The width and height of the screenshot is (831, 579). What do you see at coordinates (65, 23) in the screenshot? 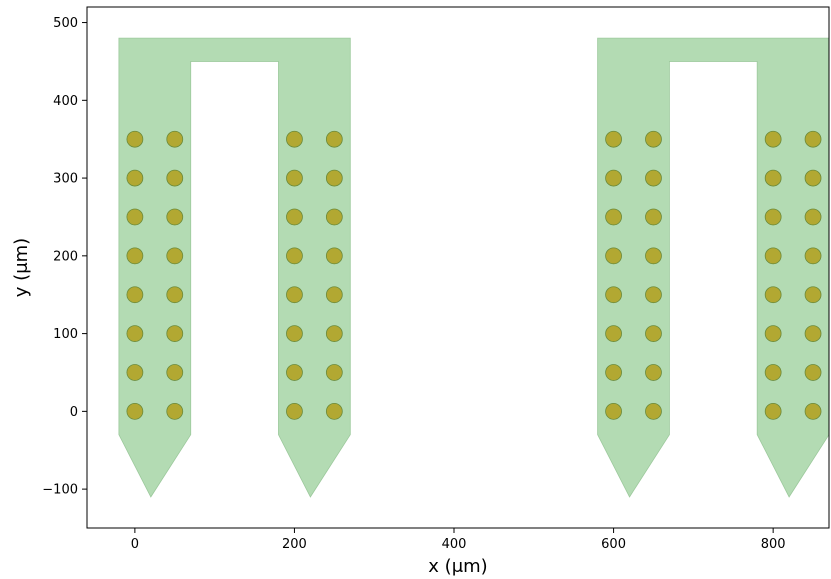
I see `y-tick-label: 500` at bounding box center [65, 23].